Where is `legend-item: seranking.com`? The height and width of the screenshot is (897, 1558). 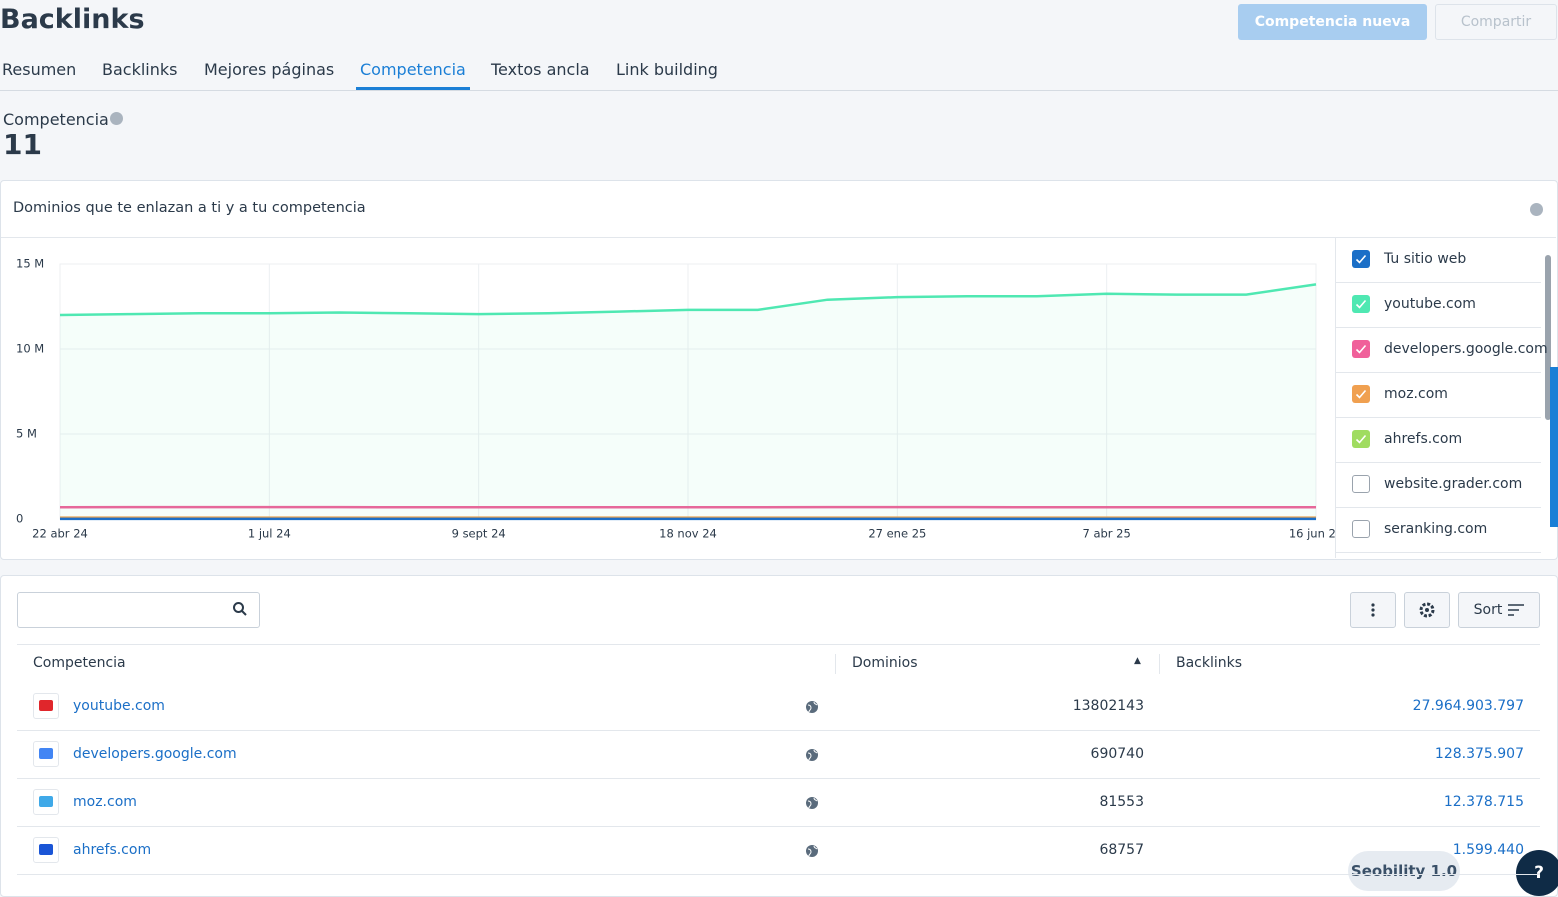 legend-item: seranking.com is located at coordinates (1438, 530).